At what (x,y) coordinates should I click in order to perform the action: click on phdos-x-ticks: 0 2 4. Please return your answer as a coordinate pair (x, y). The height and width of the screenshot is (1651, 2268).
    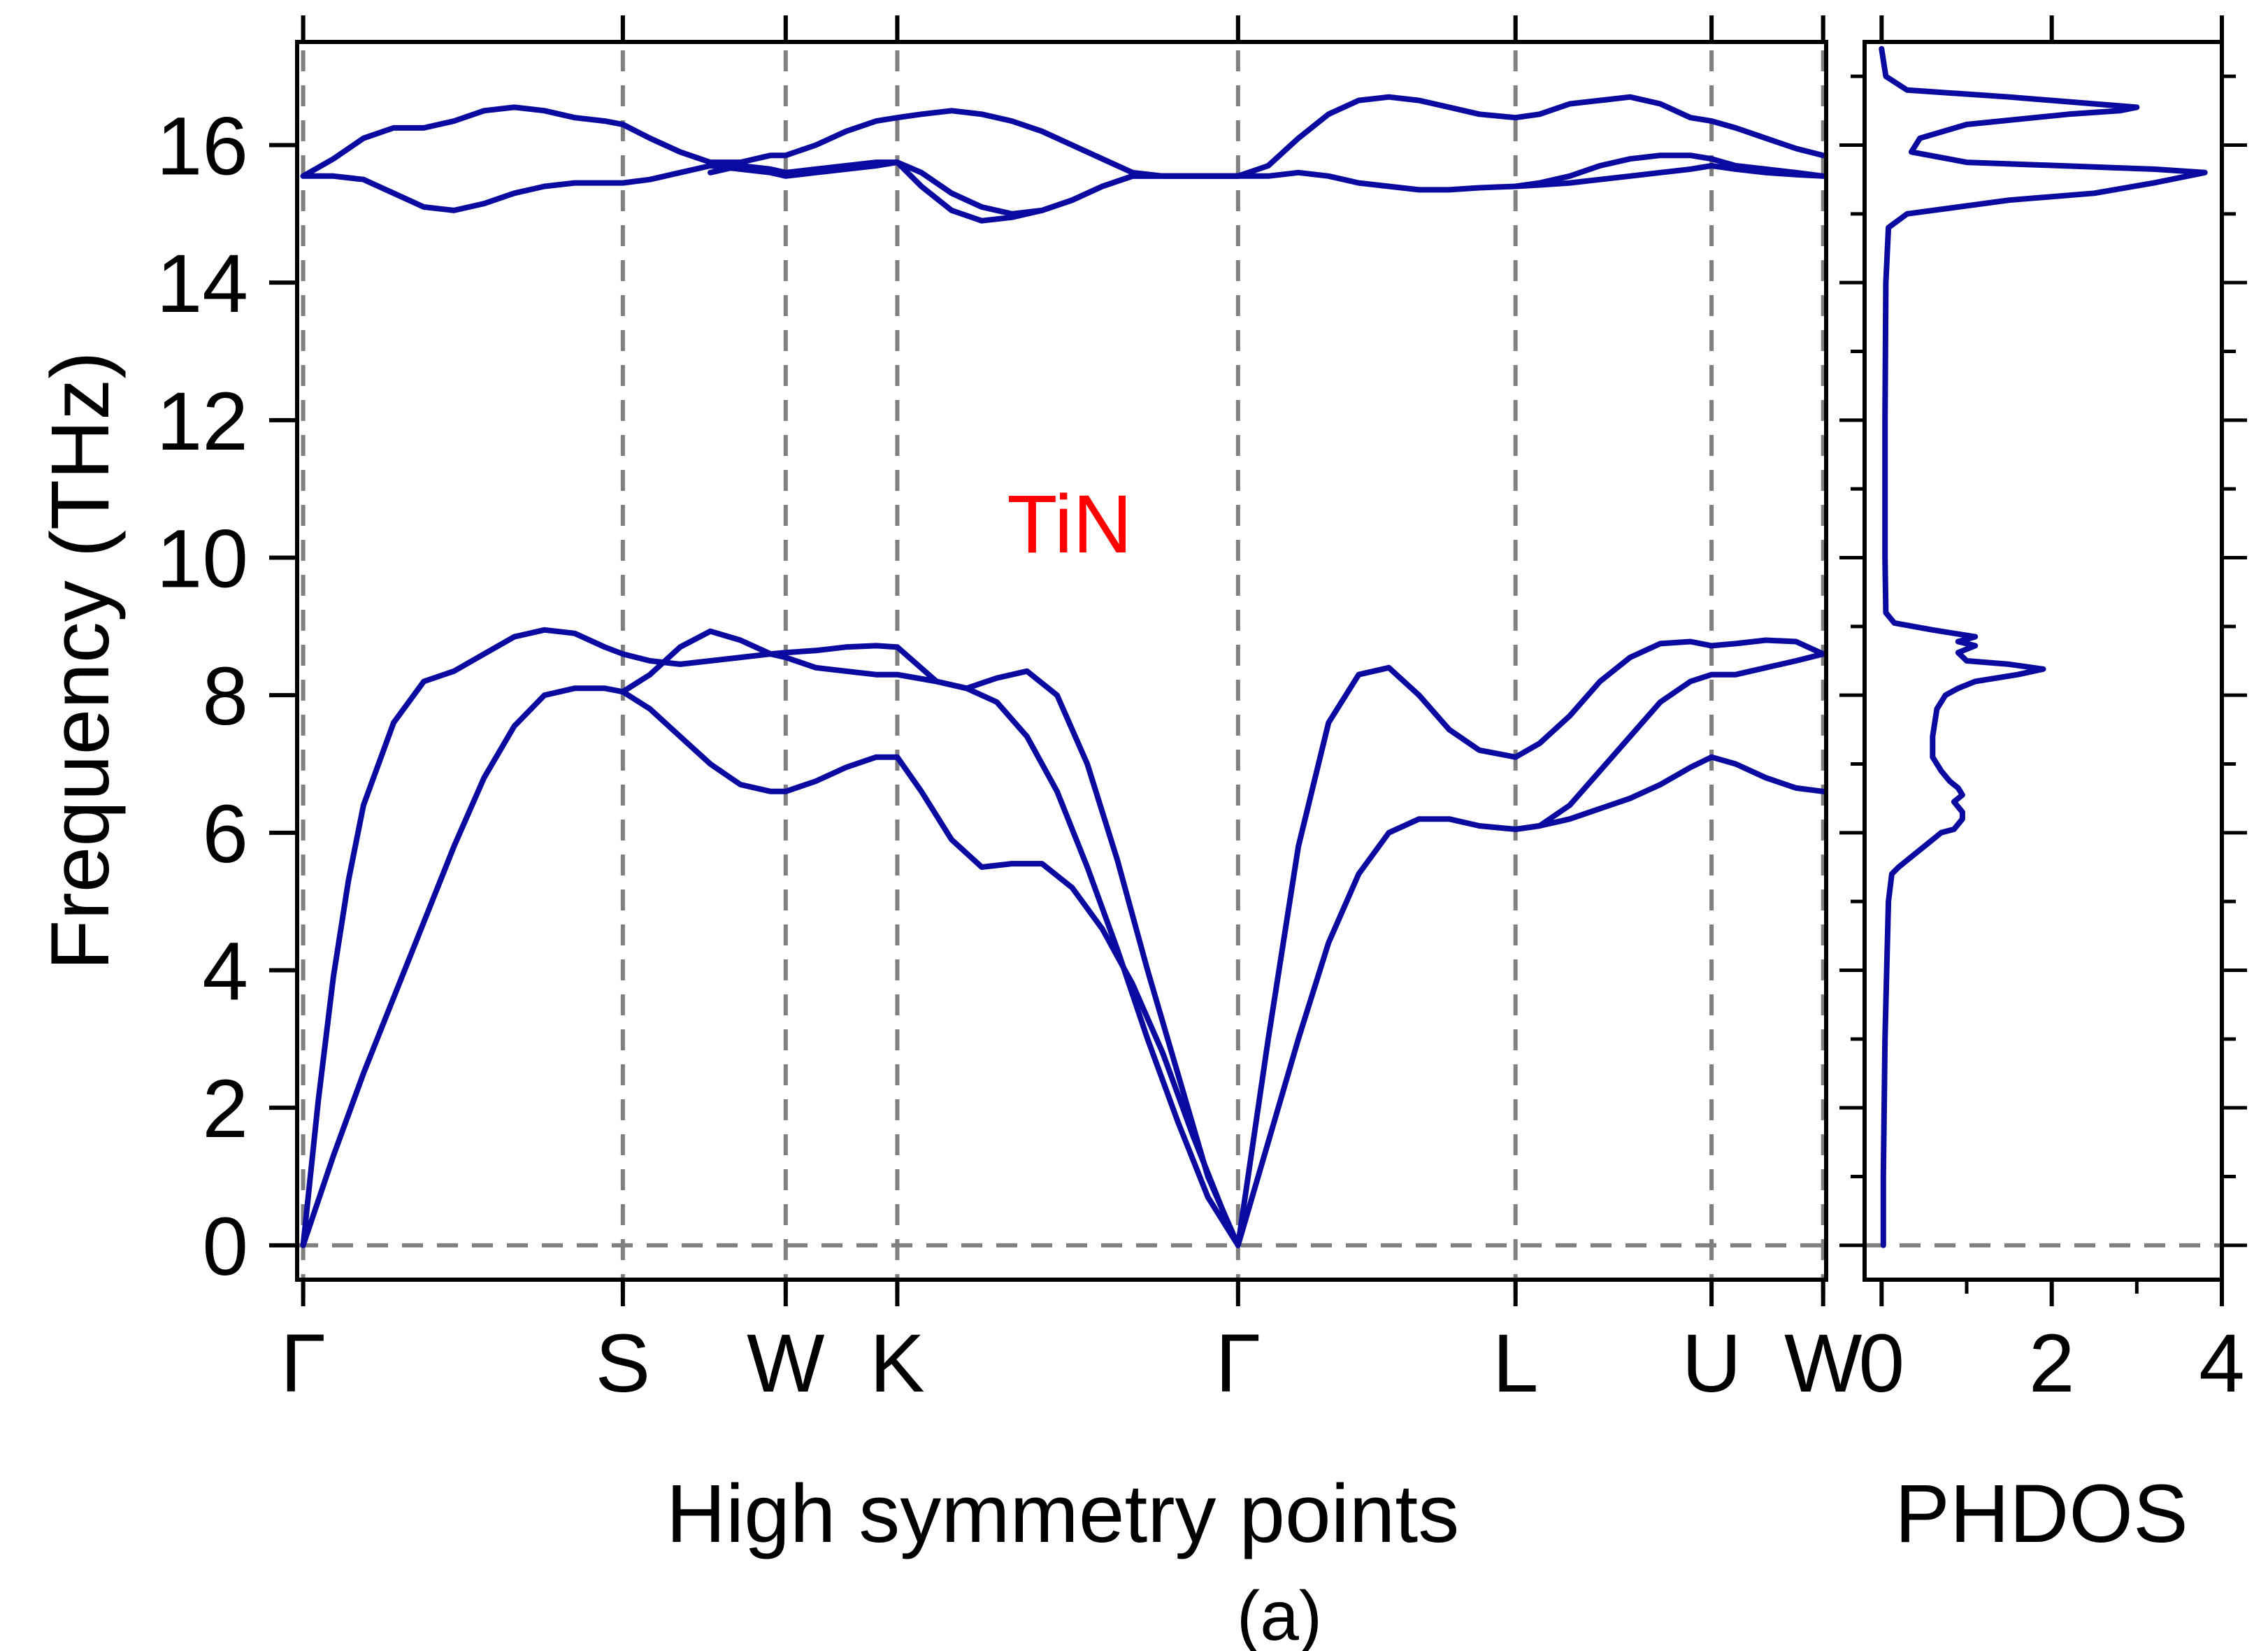
    Looking at the image, I should click on (2052, 712).